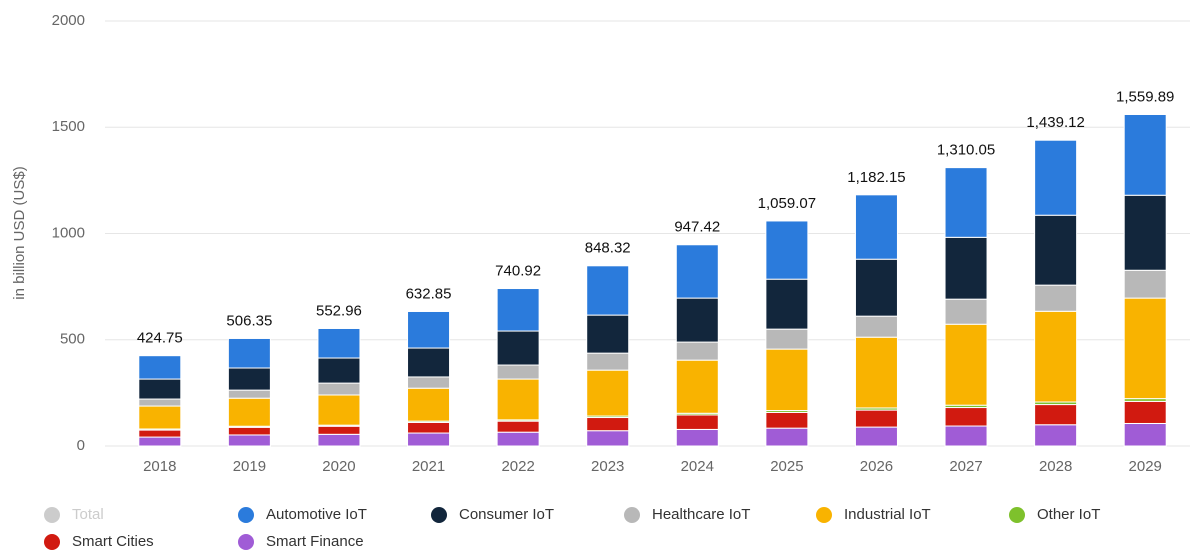 The height and width of the screenshot is (552, 1194). Describe the element at coordinates (316, 514) in the screenshot. I see `legend-label: Automotive IoT` at that location.